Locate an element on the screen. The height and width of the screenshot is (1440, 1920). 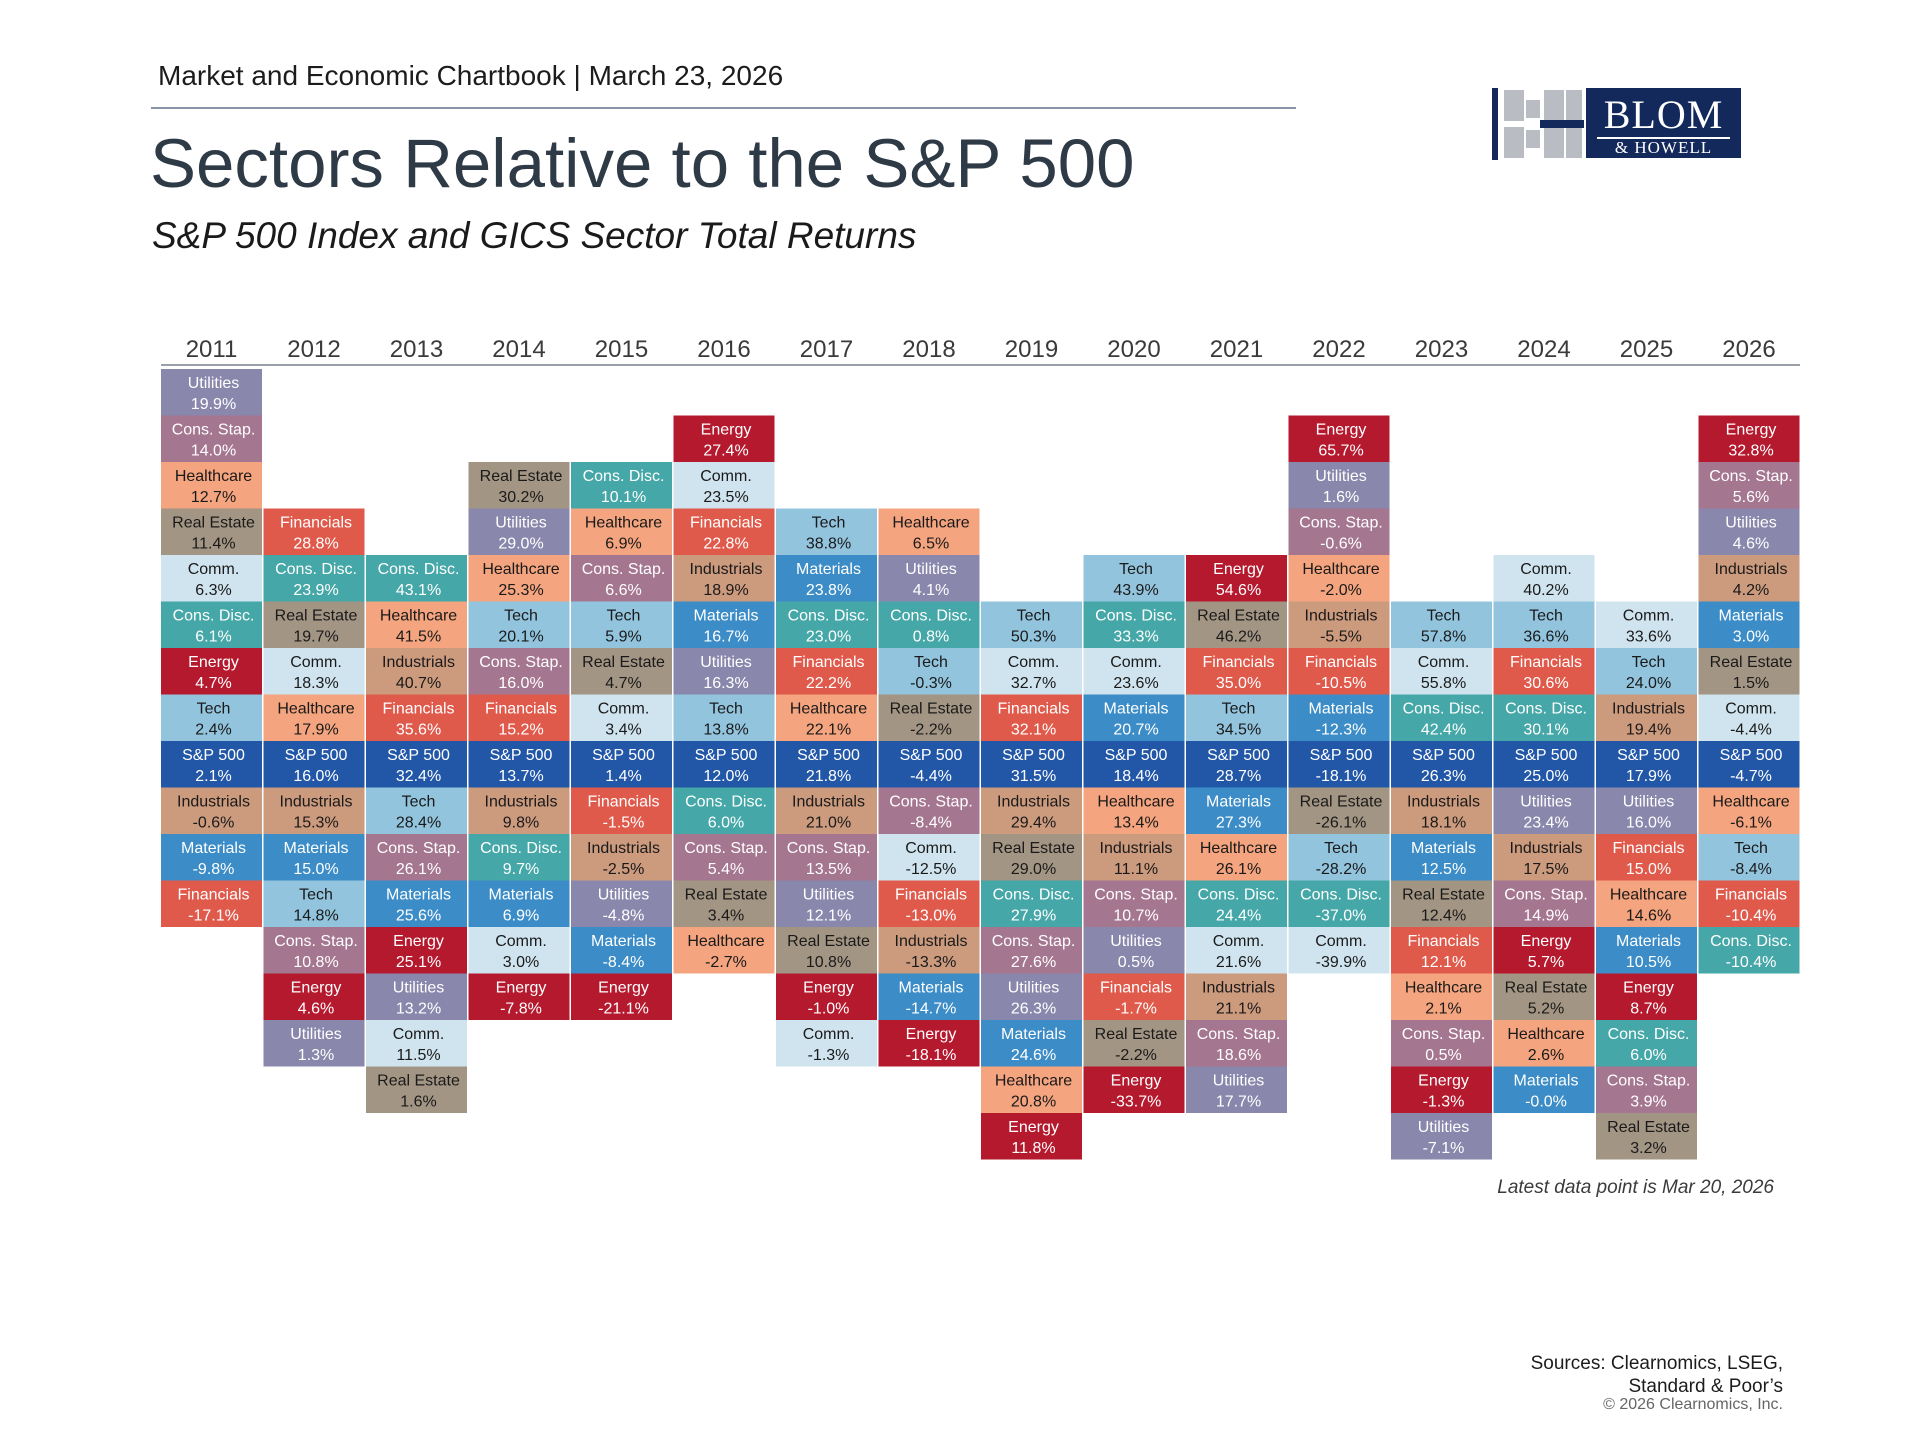
tile-label-2024-tech: Tech is located at coordinates (1546, 616).